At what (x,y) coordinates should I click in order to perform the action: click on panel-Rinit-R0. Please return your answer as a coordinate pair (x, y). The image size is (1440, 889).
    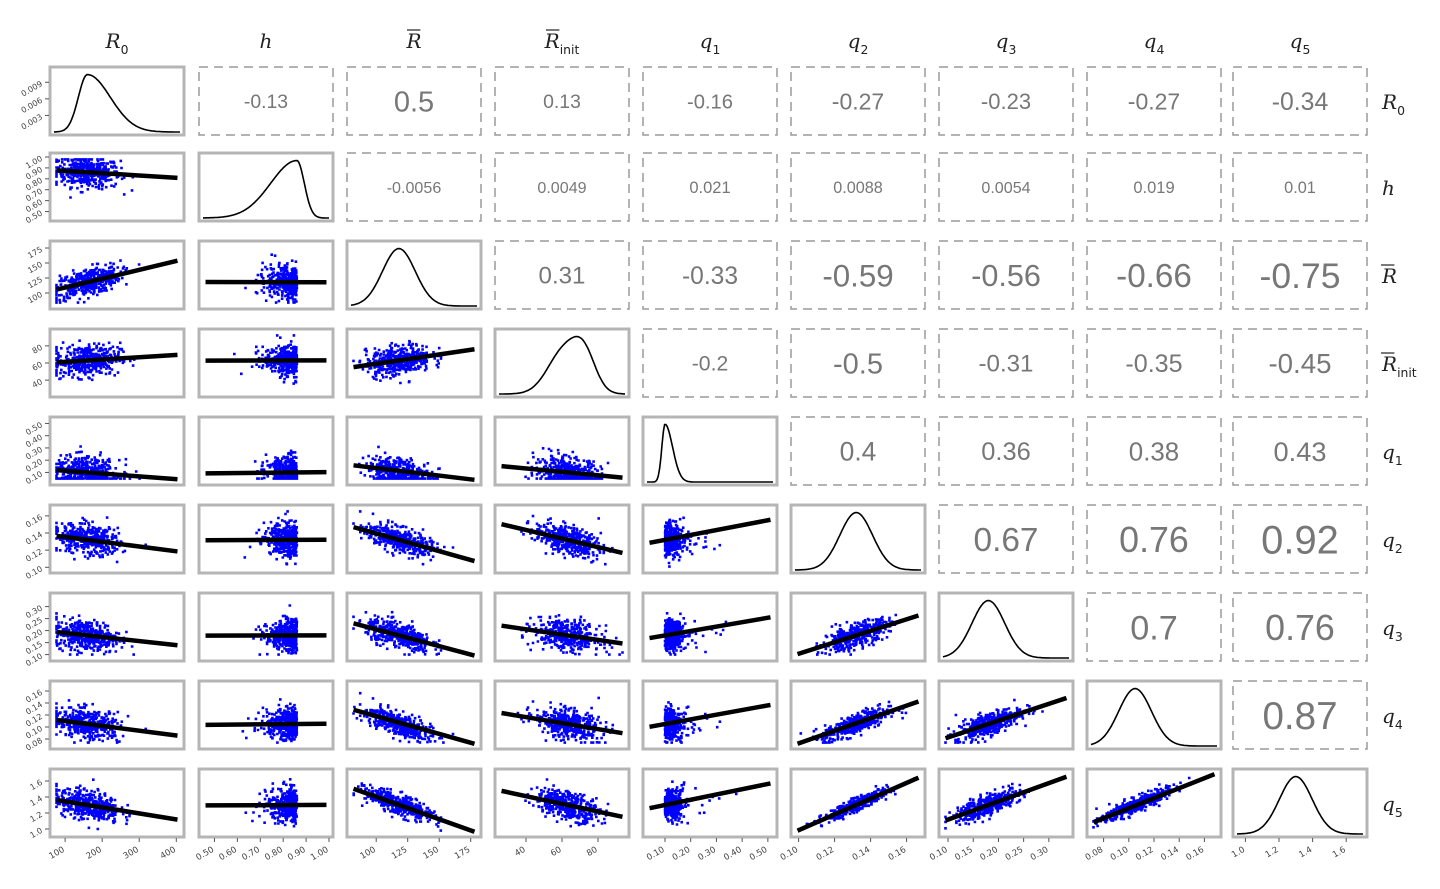
    Looking at the image, I should click on (117, 363).